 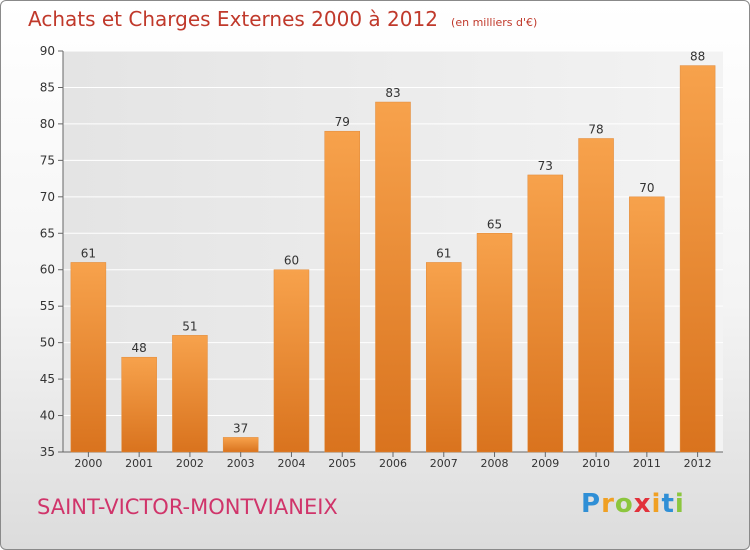 What do you see at coordinates (647, 463) in the screenshot?
I see `x-tick-label-2011: 2011` at bounding box center [647, 463].